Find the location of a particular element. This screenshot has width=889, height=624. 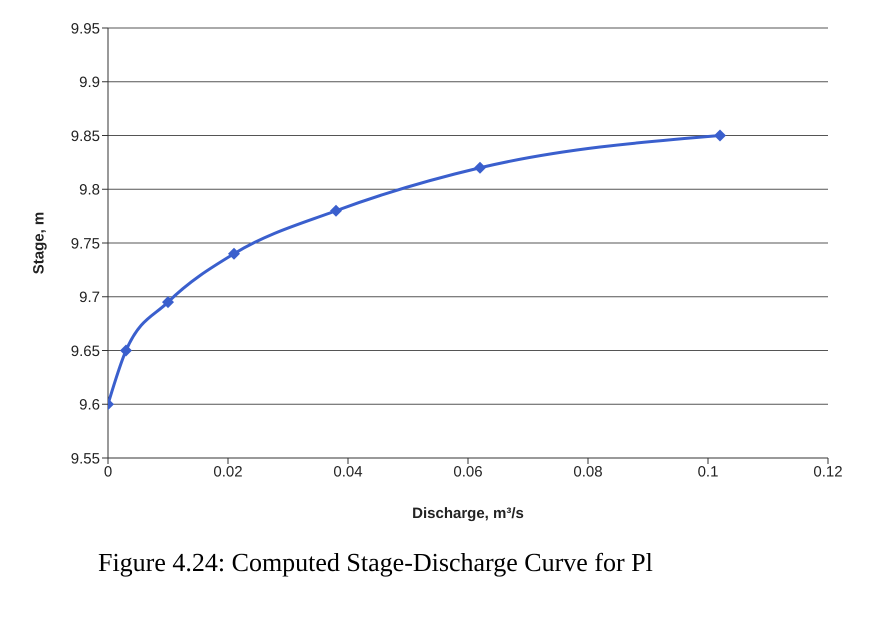

x-axis-title: Discharge, m³/s is located at coordinates (468, 513).